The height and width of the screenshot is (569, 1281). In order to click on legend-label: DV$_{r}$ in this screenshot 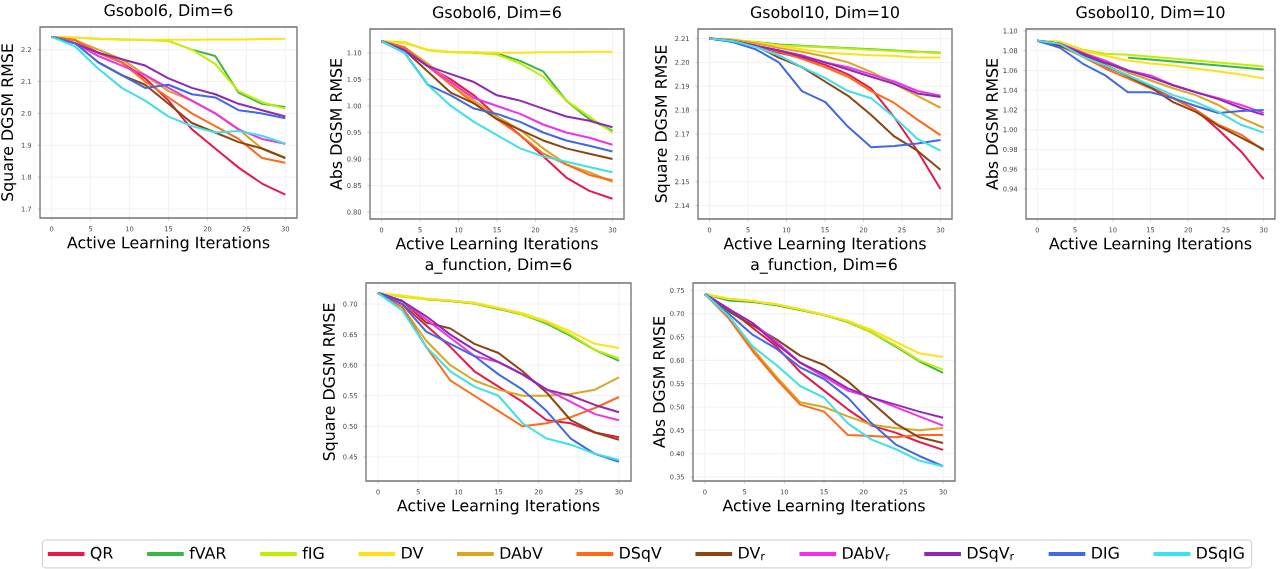, I will do `click(752, 553)`.